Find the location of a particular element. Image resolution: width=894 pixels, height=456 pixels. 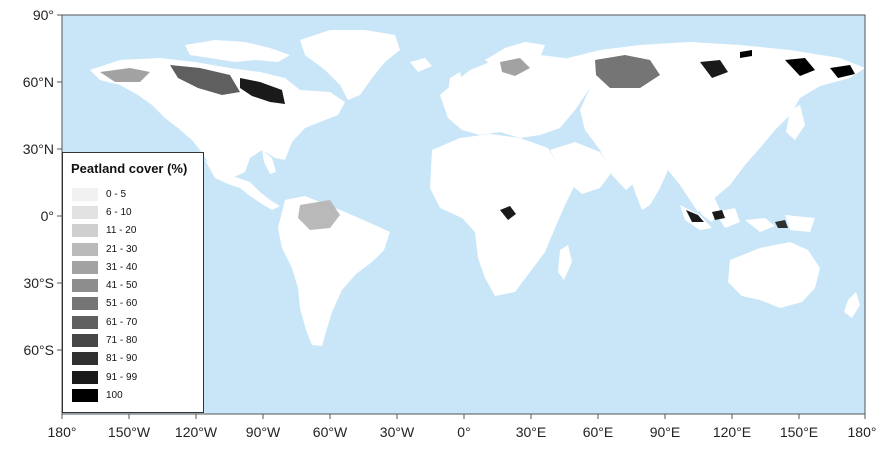

landmass-new-zealand is located at coordinates (852, 305).